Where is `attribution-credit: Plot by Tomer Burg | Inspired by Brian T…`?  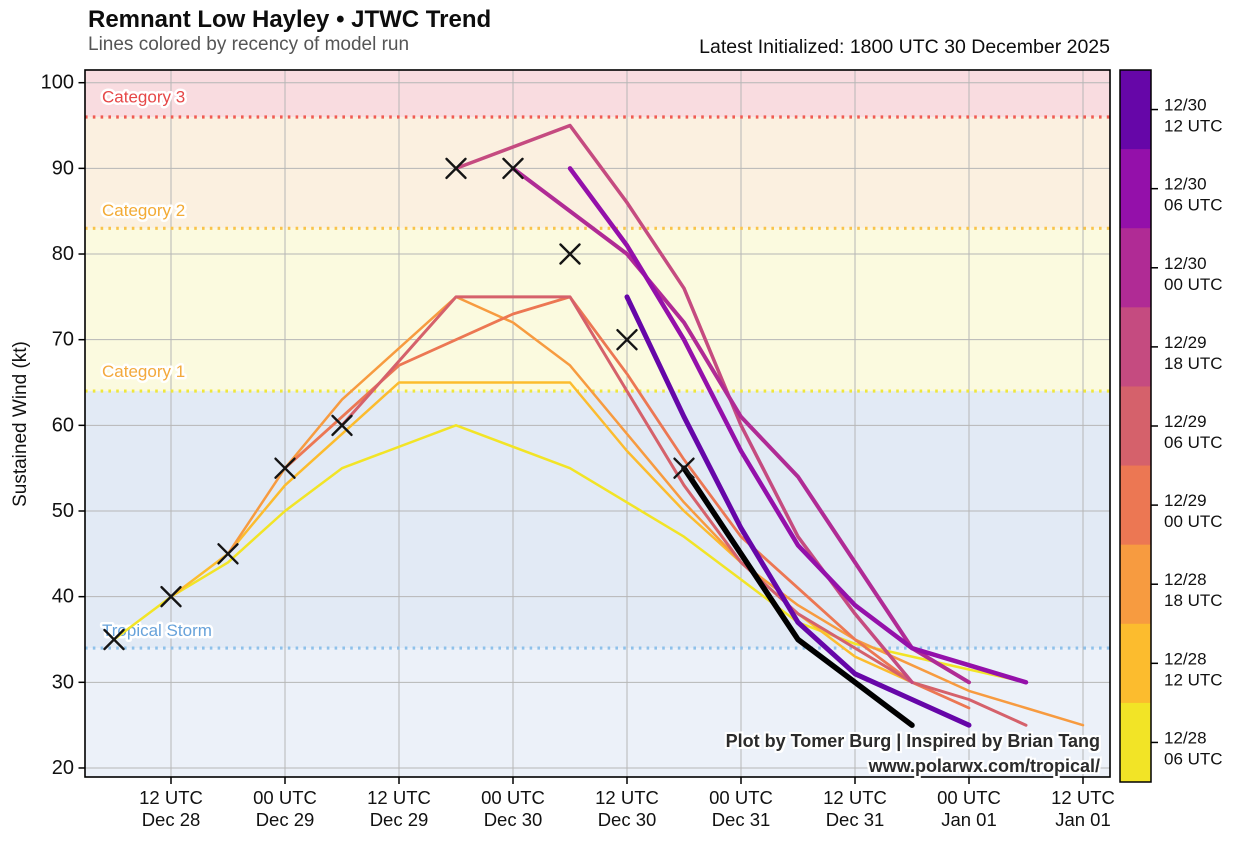
attribution-credit: Plot by Tomer Burg | Inspired by Brian T… is located at coordinates (912, 741).